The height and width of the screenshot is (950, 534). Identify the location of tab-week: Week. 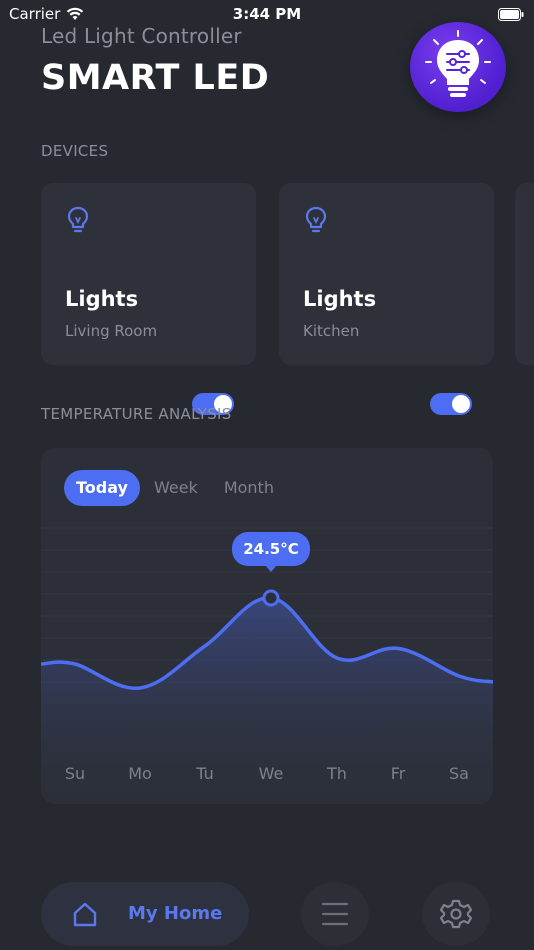
(175, 487).